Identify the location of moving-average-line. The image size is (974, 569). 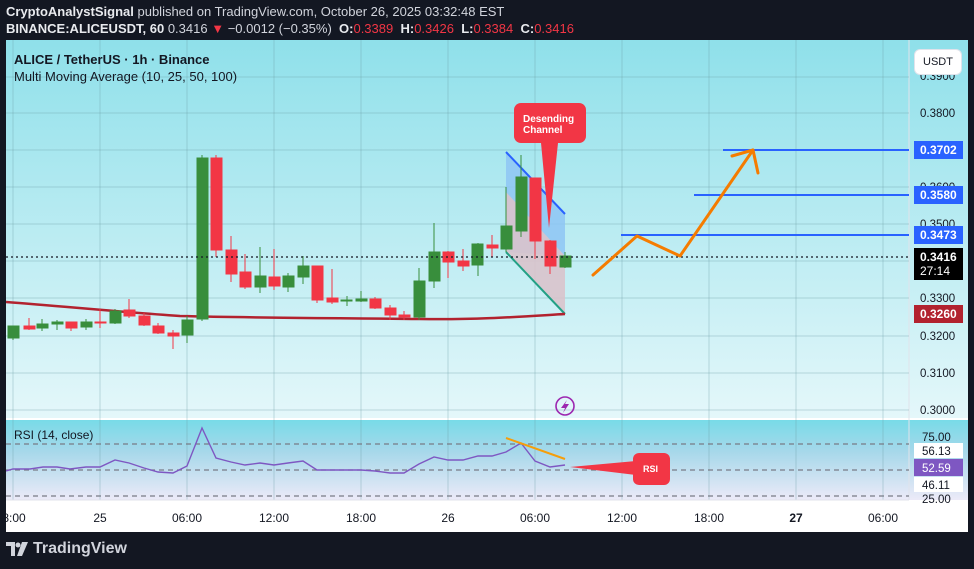
(286, 310).